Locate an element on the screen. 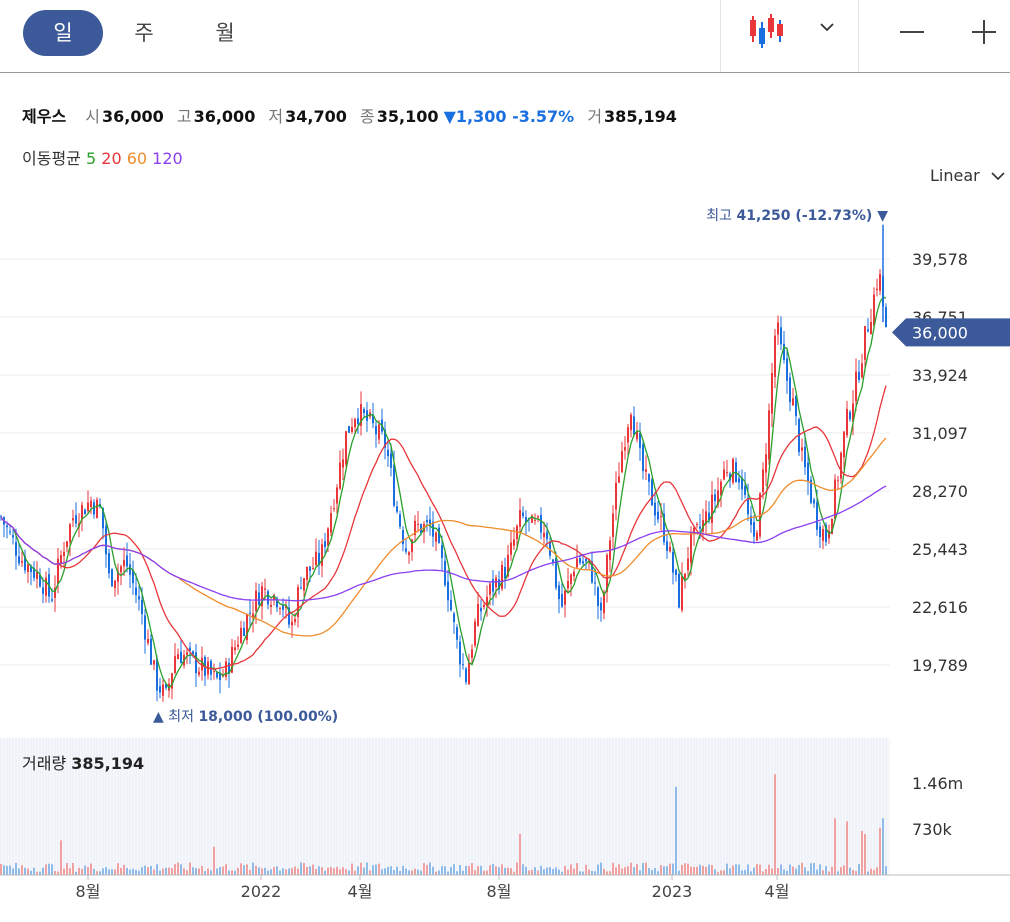 The height and width of the screenshot is (922, 1010). plus-icon is located at coordinates (984, 32).